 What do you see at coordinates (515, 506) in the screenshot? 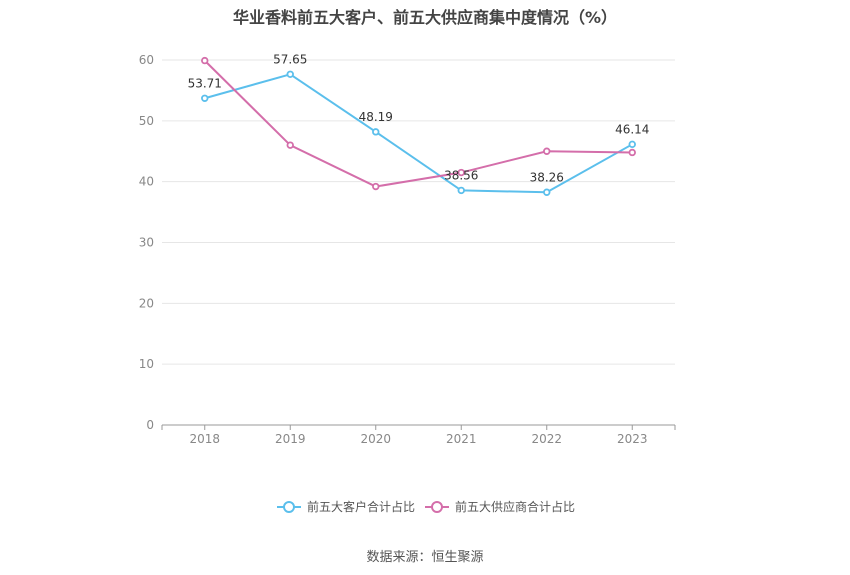
I see `legend-label: 前五大供应商合计占比` at bounding box center [515, 506].